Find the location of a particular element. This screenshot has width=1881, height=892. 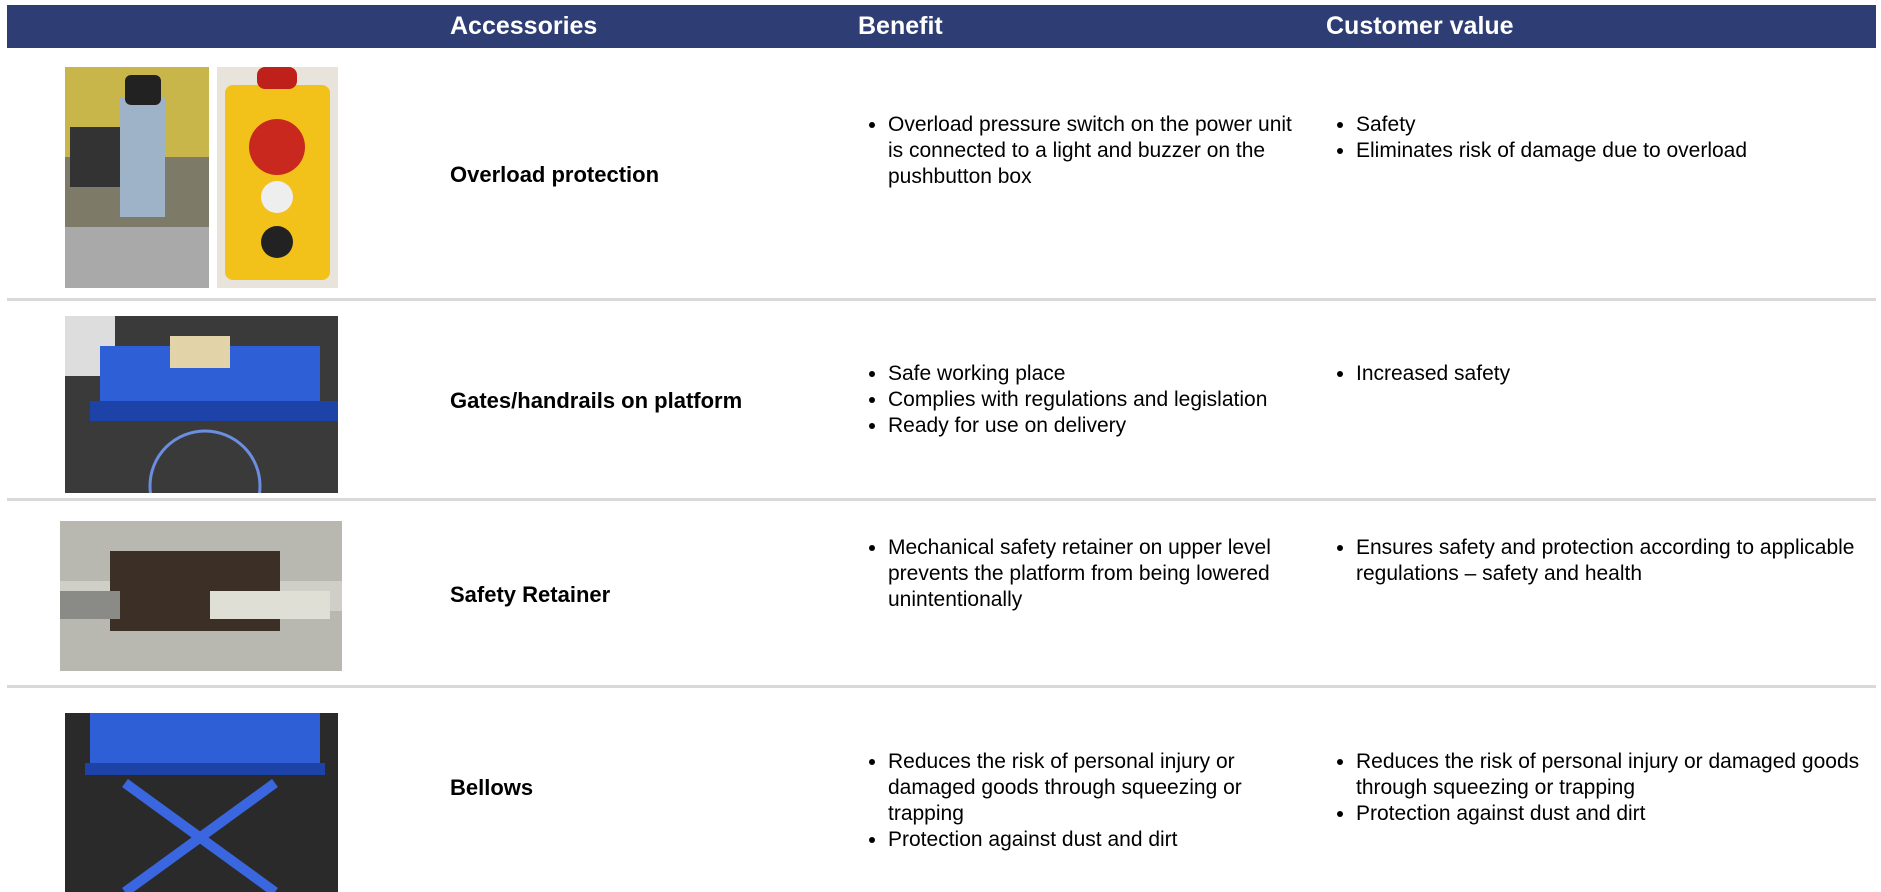

value-list: Increased safety is located at coordinates (1596, 374).